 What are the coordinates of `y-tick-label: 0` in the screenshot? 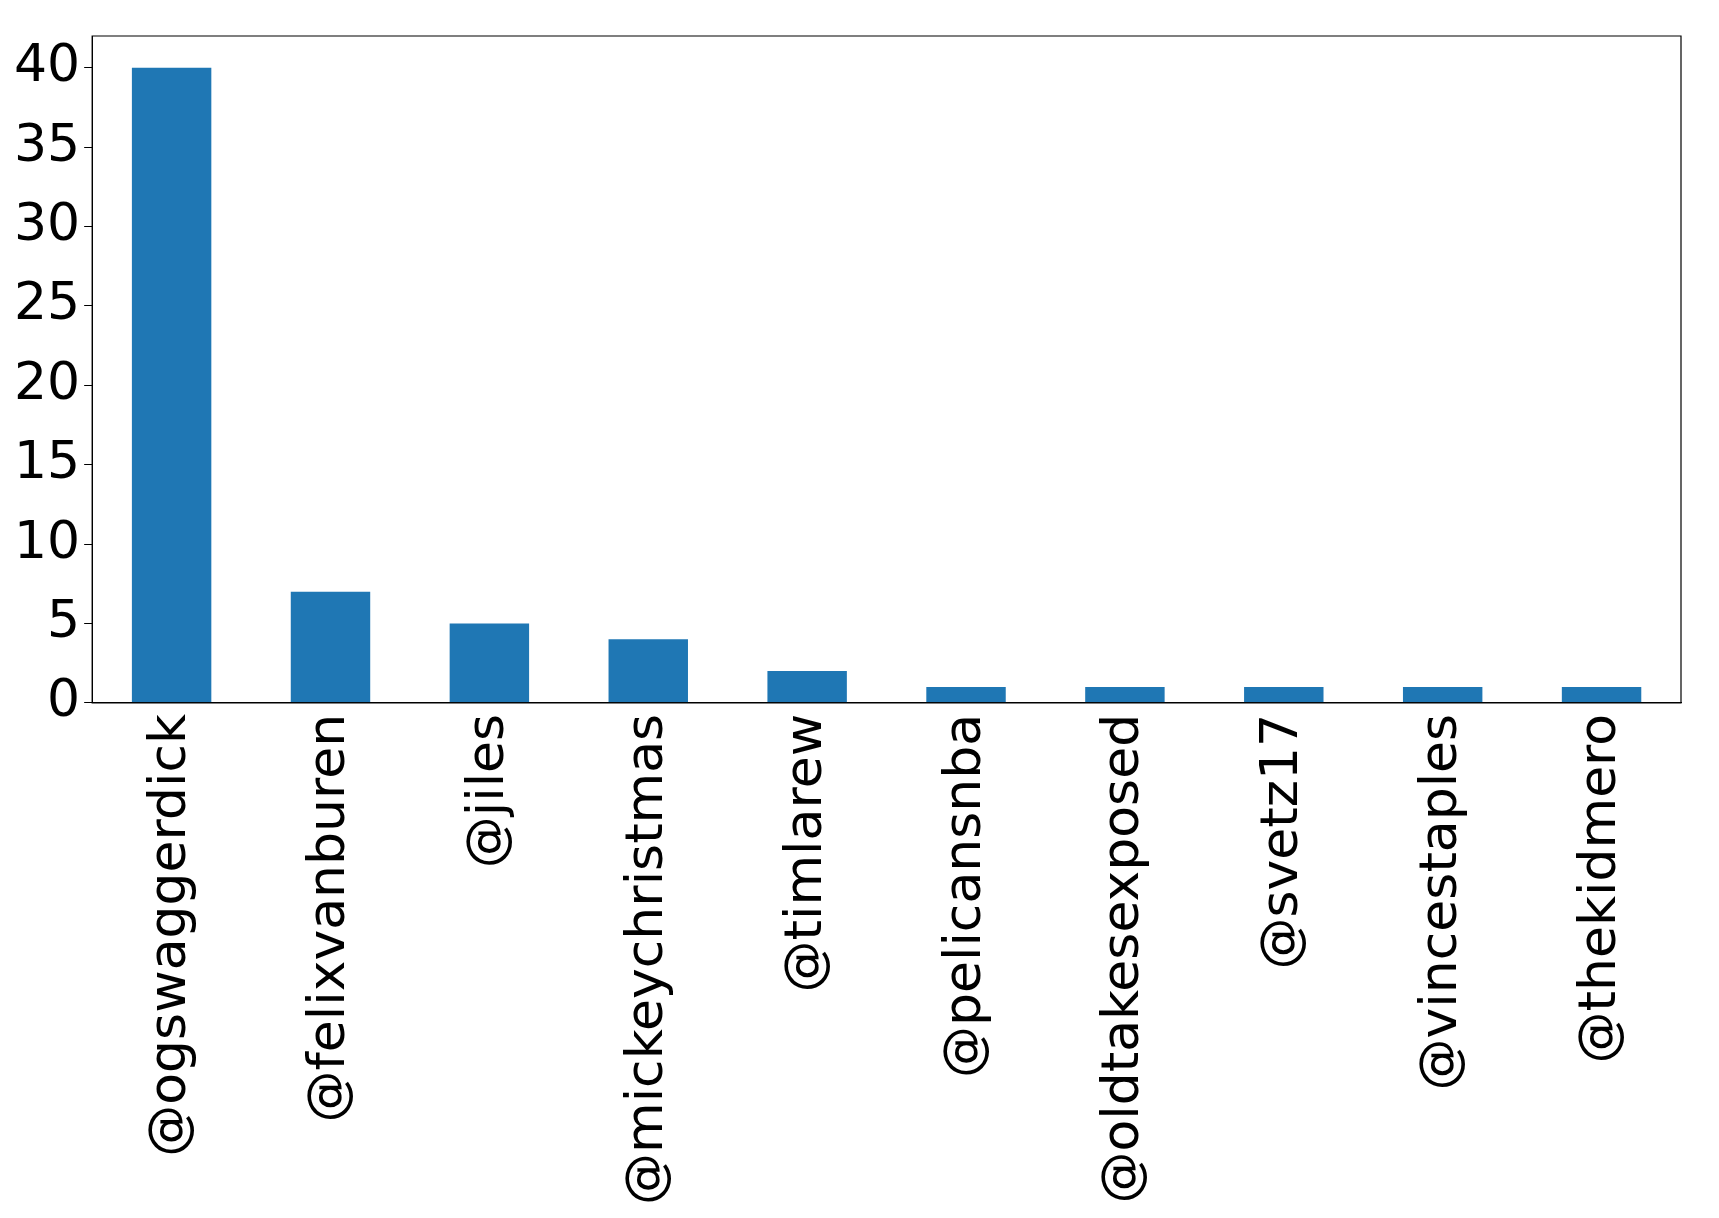 It's located at (64, 698).